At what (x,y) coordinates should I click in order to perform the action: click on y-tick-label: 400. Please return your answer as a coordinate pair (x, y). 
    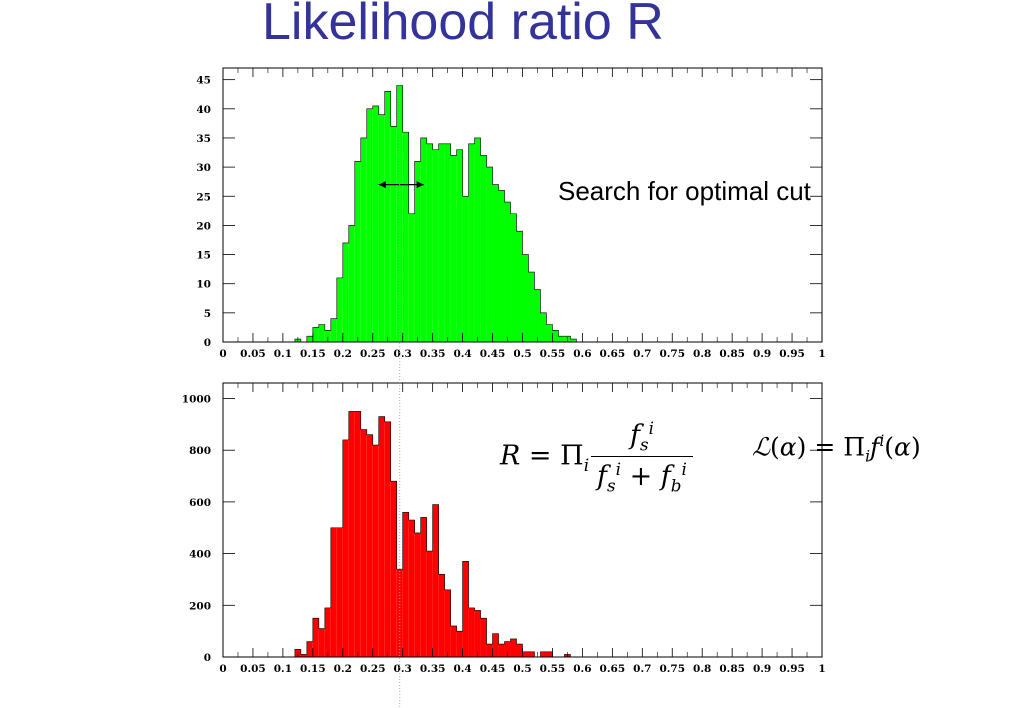
    Looking at the image, I should click on (200, 555).